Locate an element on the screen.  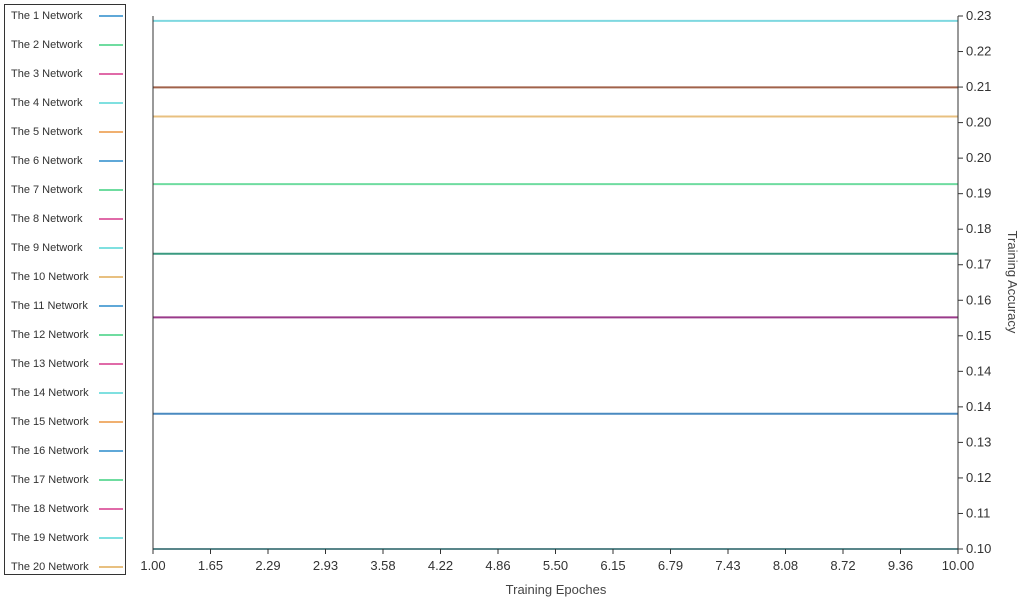
legend-item: The 13 Network is located at coordinates (67, 364).